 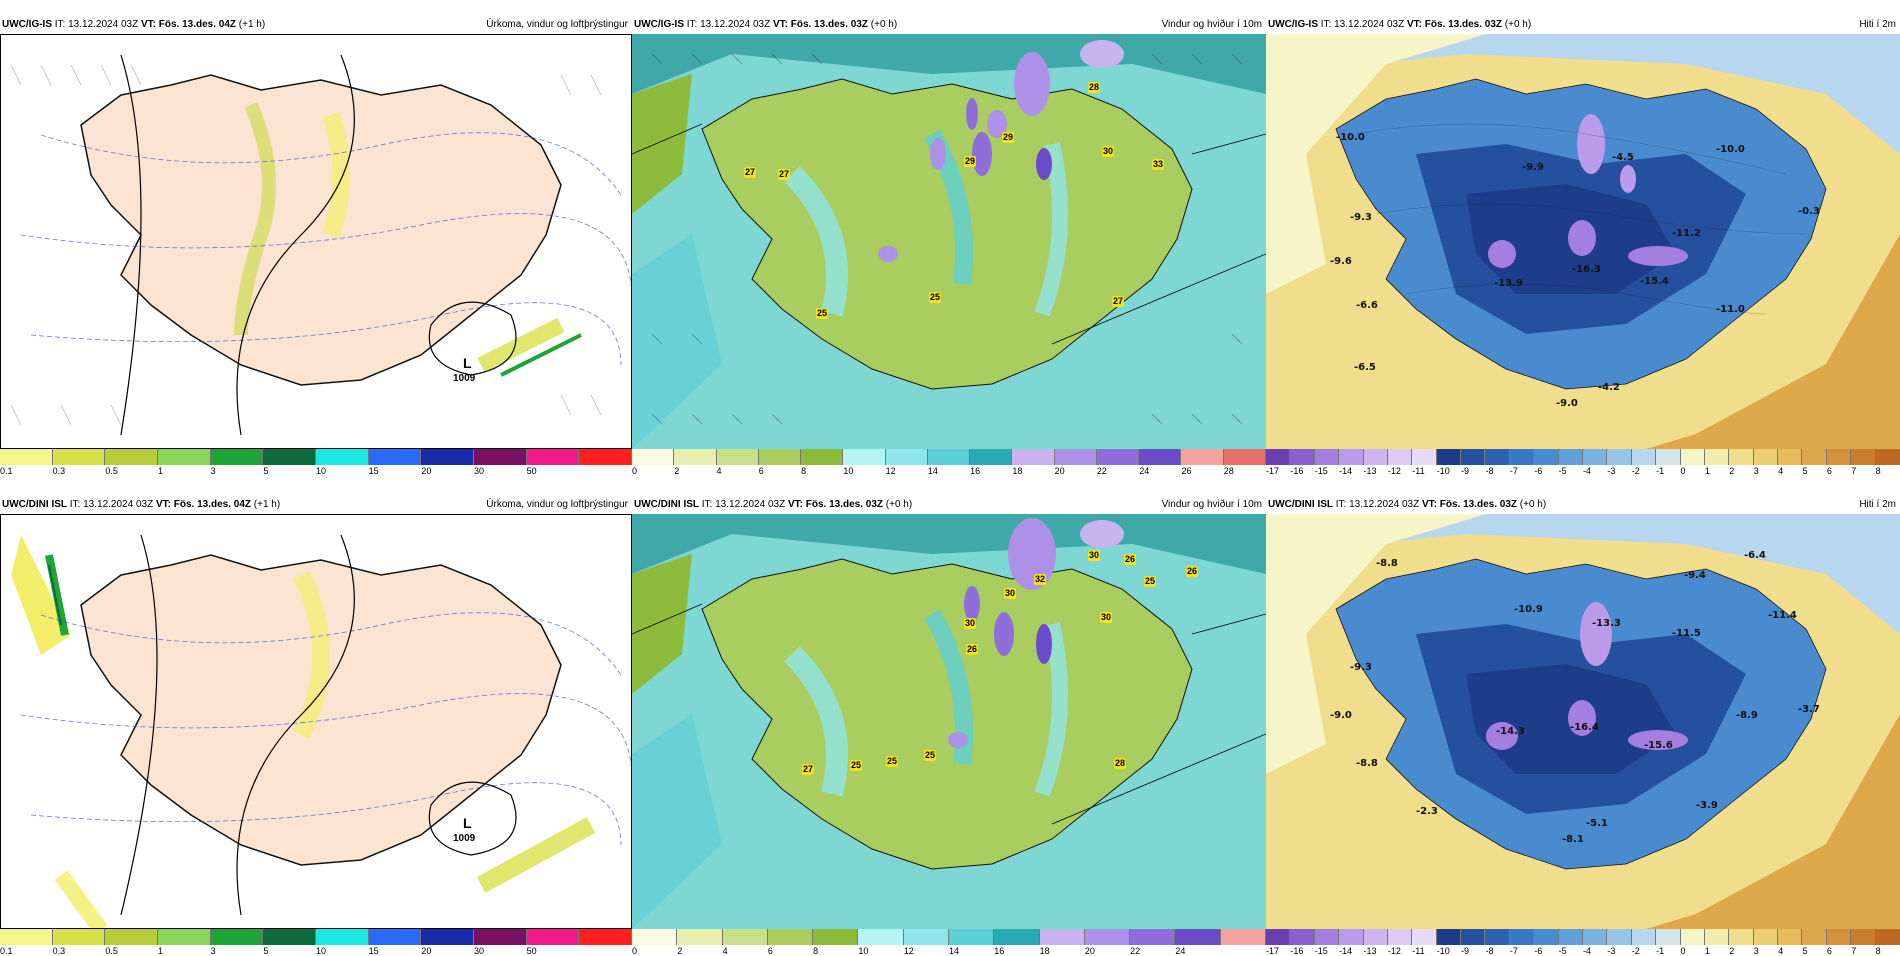 What do you see at coordinates (890, 471) in the screenshot?
I see `colorbar-tick-label: 12` at bounding box center [890, 471].